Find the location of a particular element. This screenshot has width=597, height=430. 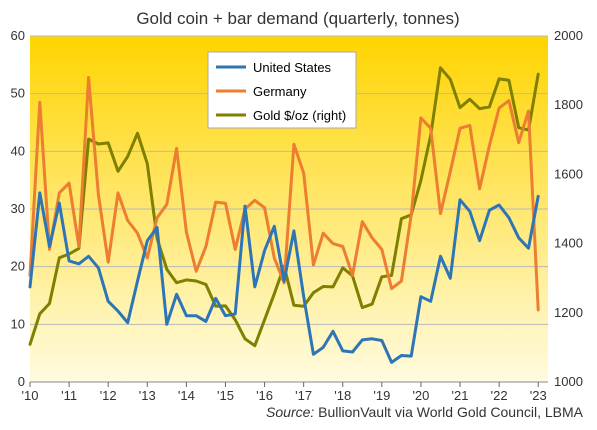

left-axis-tick-label: 20 is located at coordinates (18, 266).